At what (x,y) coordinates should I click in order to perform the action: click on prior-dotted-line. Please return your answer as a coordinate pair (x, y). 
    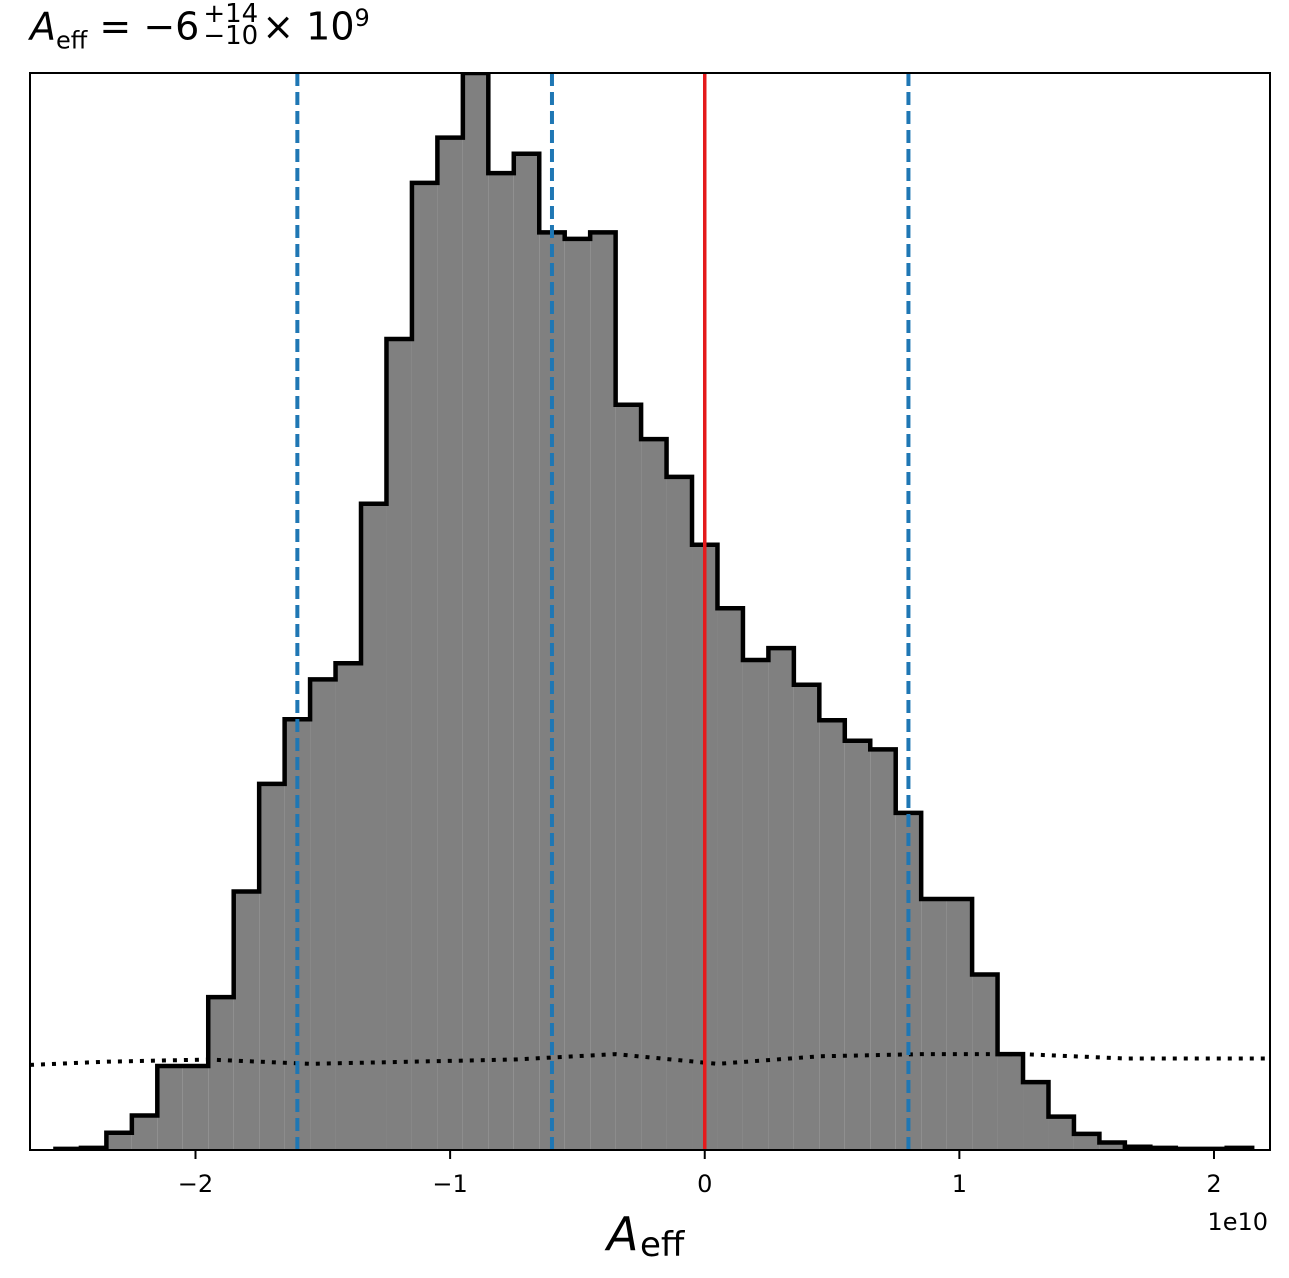
    Looking at the image, I should click on (650, 1059).